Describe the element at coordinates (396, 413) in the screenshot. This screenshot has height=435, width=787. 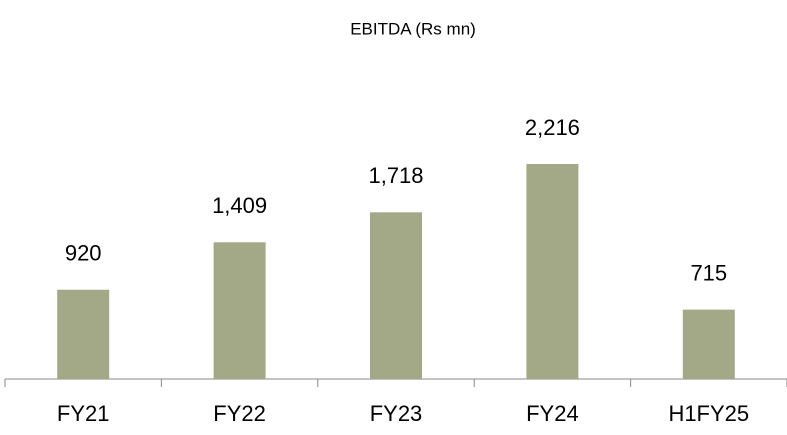
I see `x-tick-label: FY23` at that location.